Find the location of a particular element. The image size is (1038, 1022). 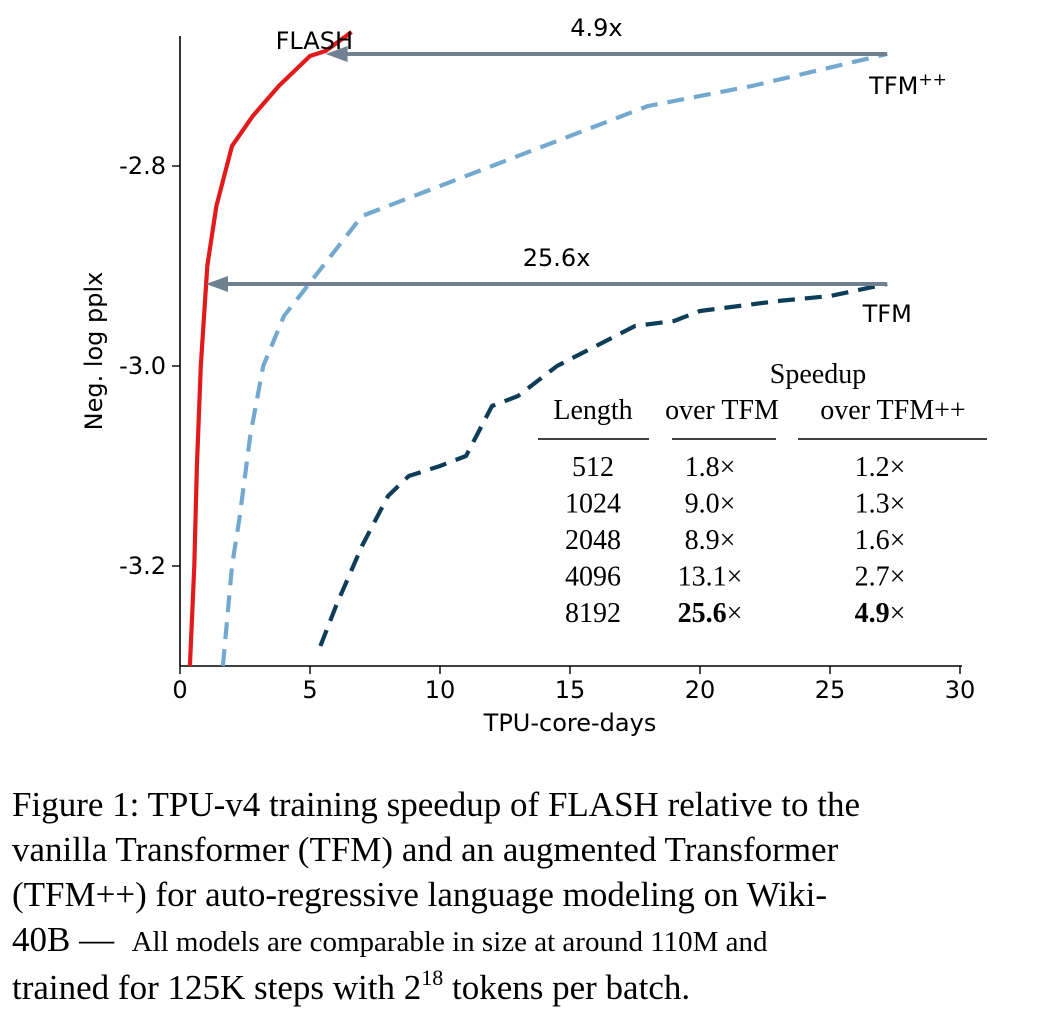

series-label-superscript: ++ is located at coordinates (932, 80).